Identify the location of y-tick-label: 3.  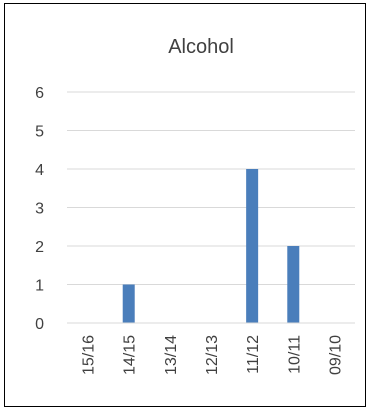
(39, 209).